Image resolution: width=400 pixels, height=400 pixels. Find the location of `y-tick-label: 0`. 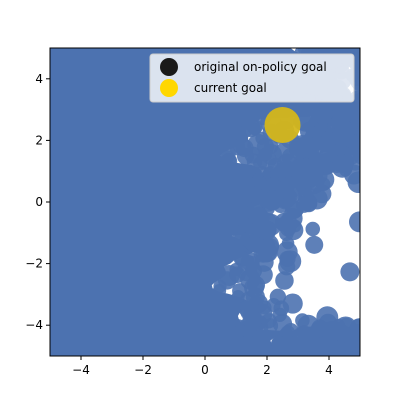

y-tick-label: 0 is located at coordinates (39, 202).